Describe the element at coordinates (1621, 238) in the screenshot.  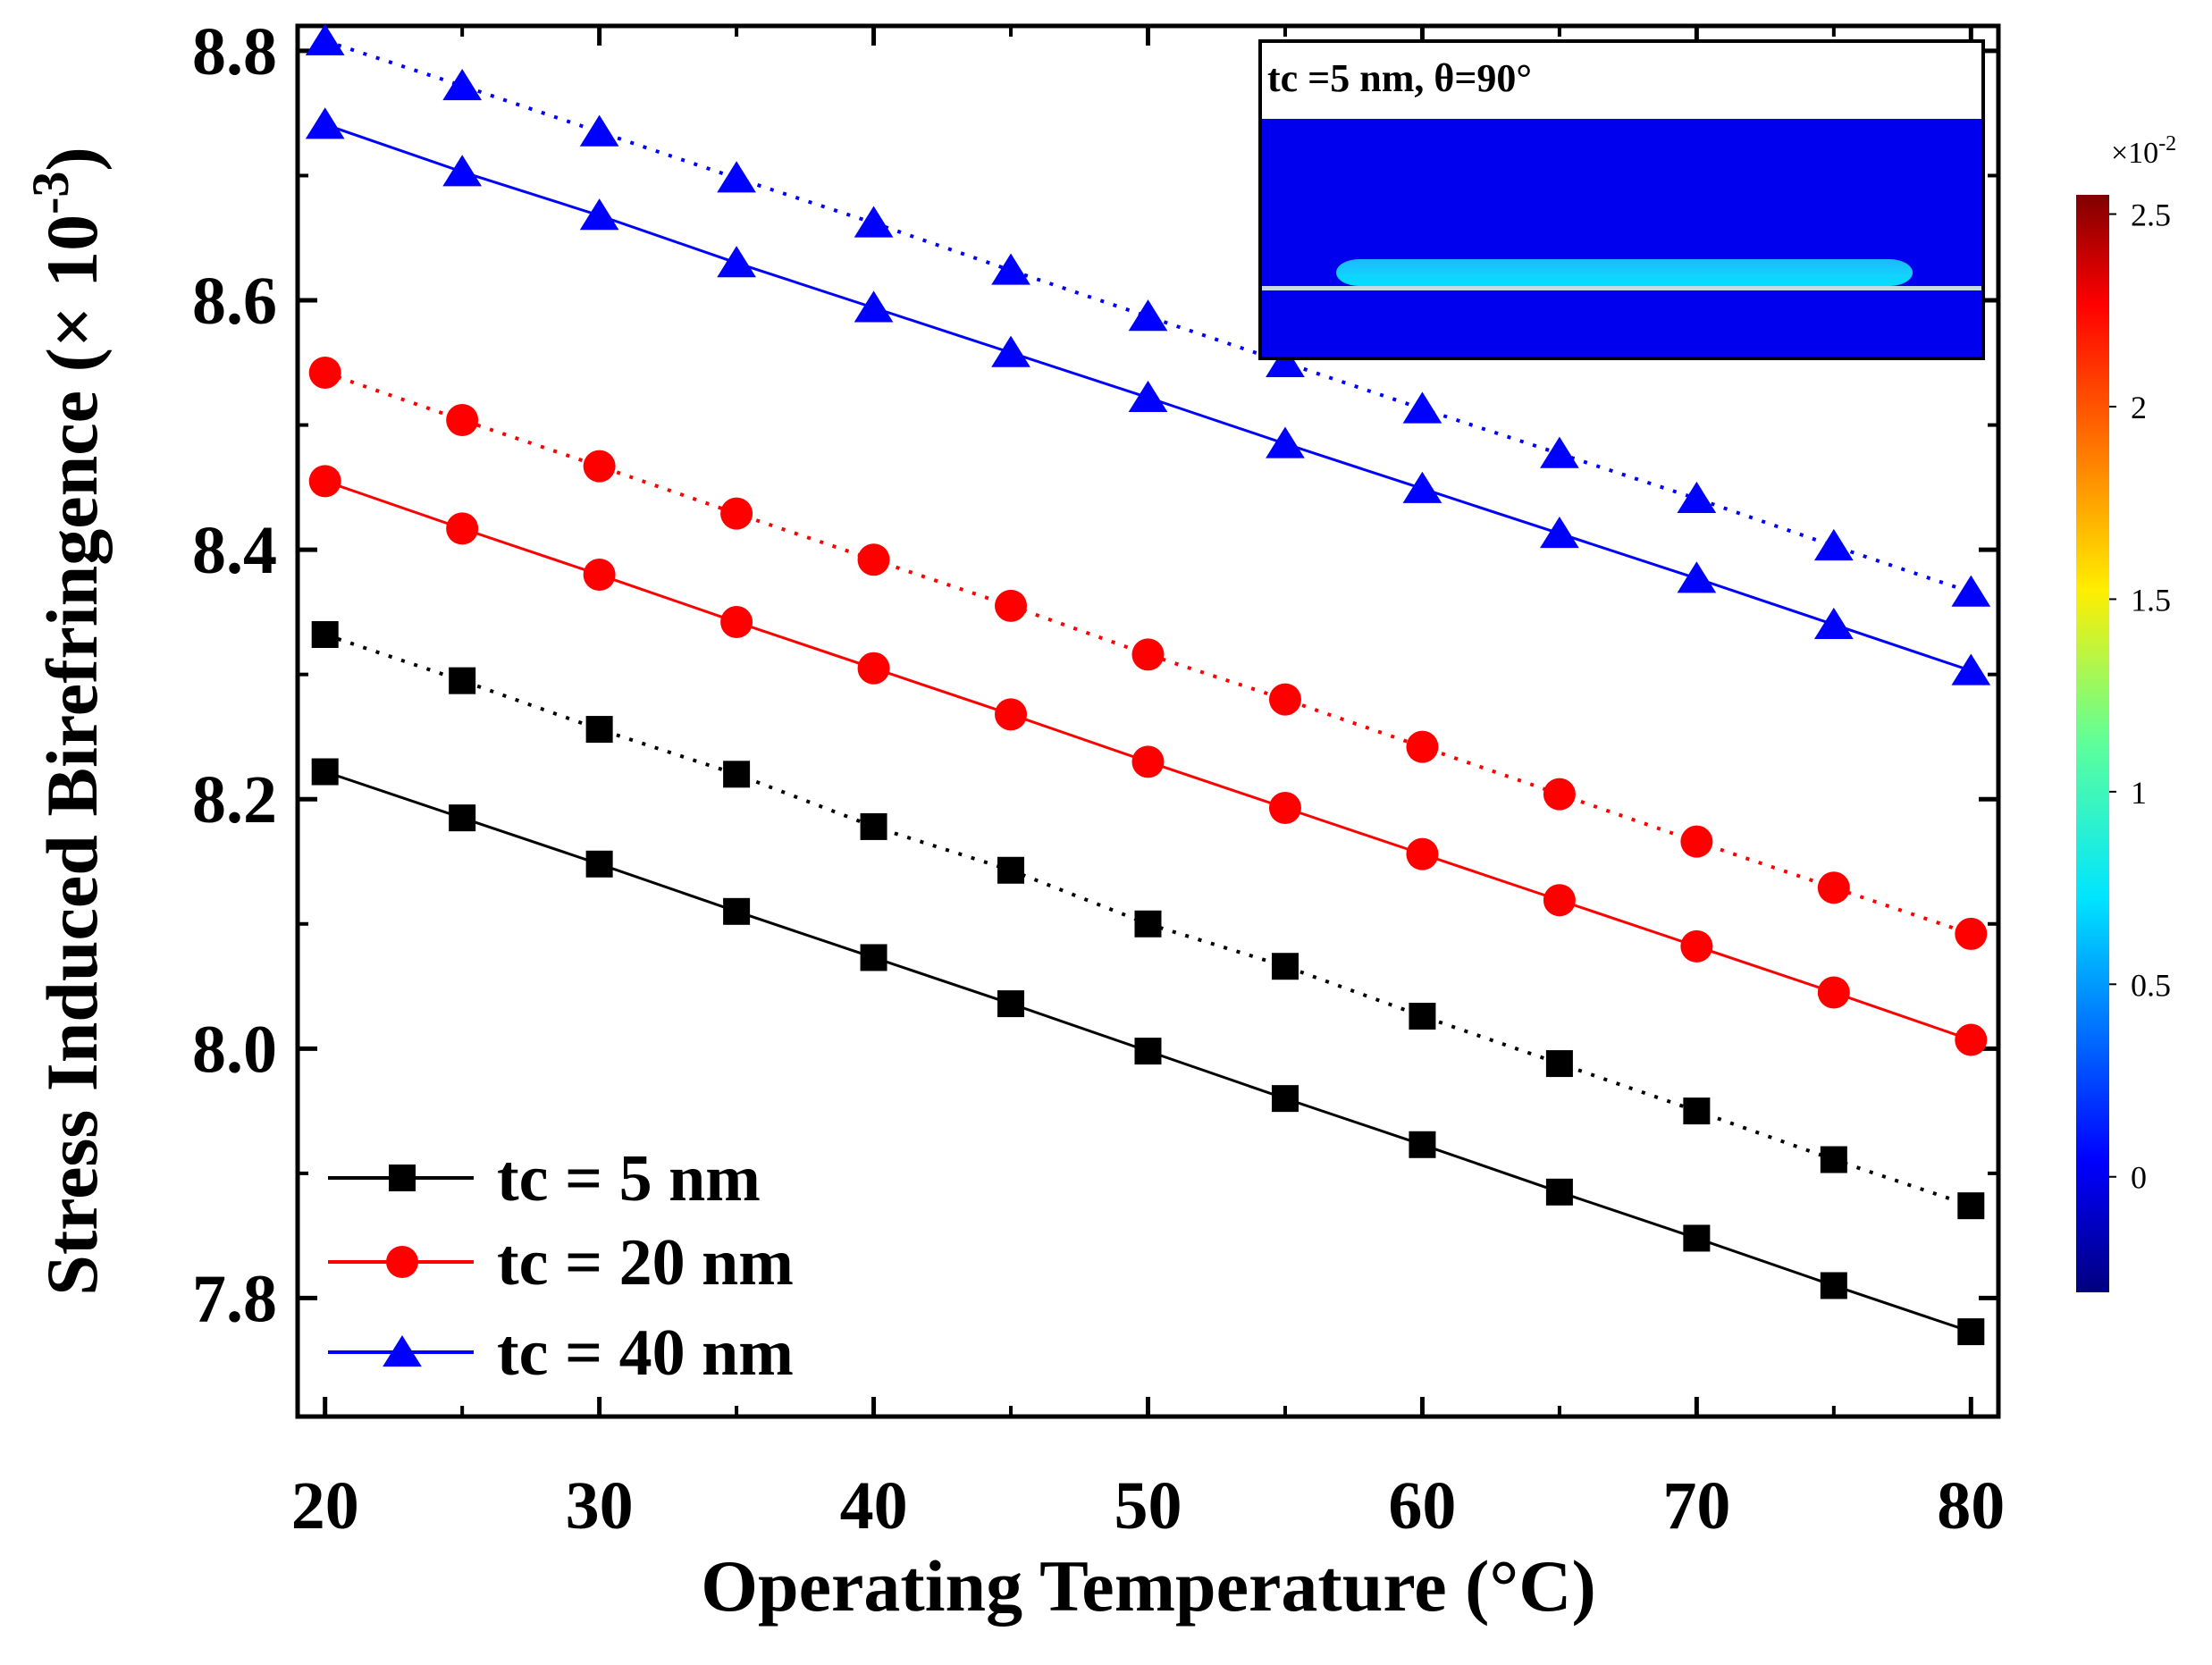
I see `inset-field-map` at that location.